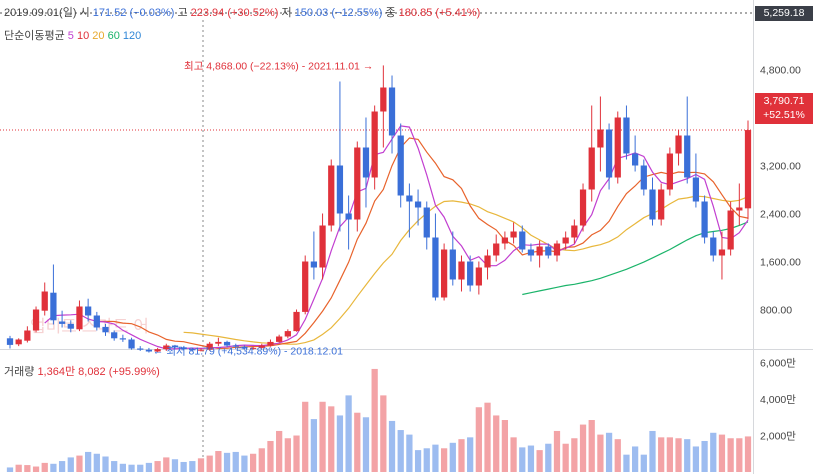 This screenshot has height=474, width=813. What do you see at coordinates (19, 372) in the screenshot?
I see `volume-legend-title: 거래량` at bounding box center [19, 372].